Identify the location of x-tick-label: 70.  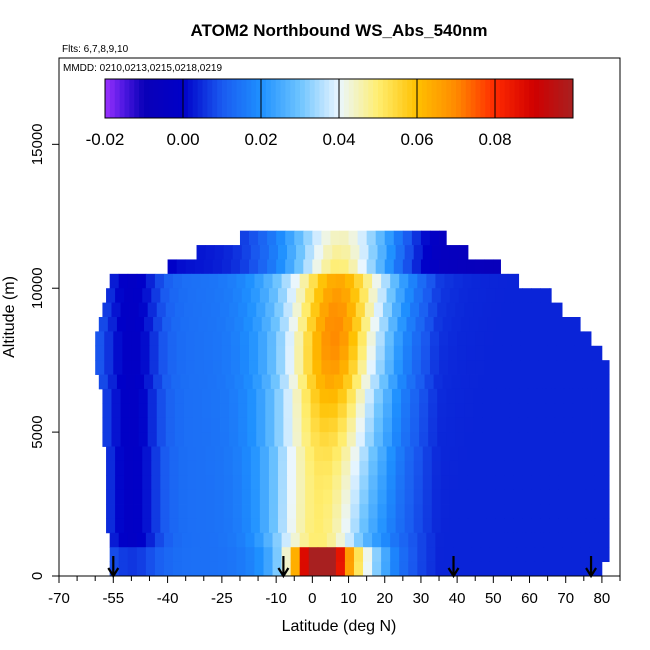
(565, 598).